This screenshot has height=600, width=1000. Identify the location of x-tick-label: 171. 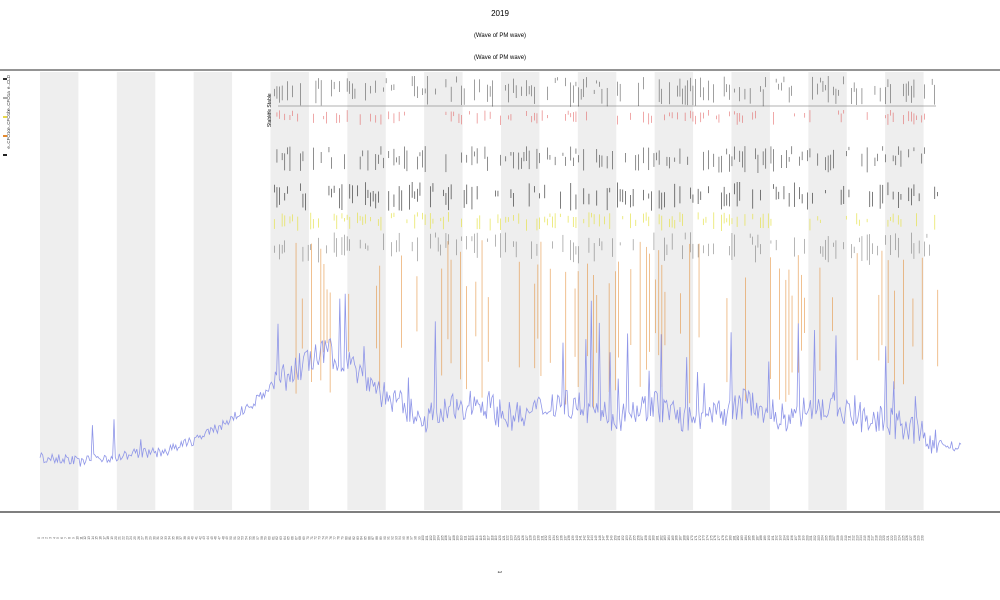
(696, 538).